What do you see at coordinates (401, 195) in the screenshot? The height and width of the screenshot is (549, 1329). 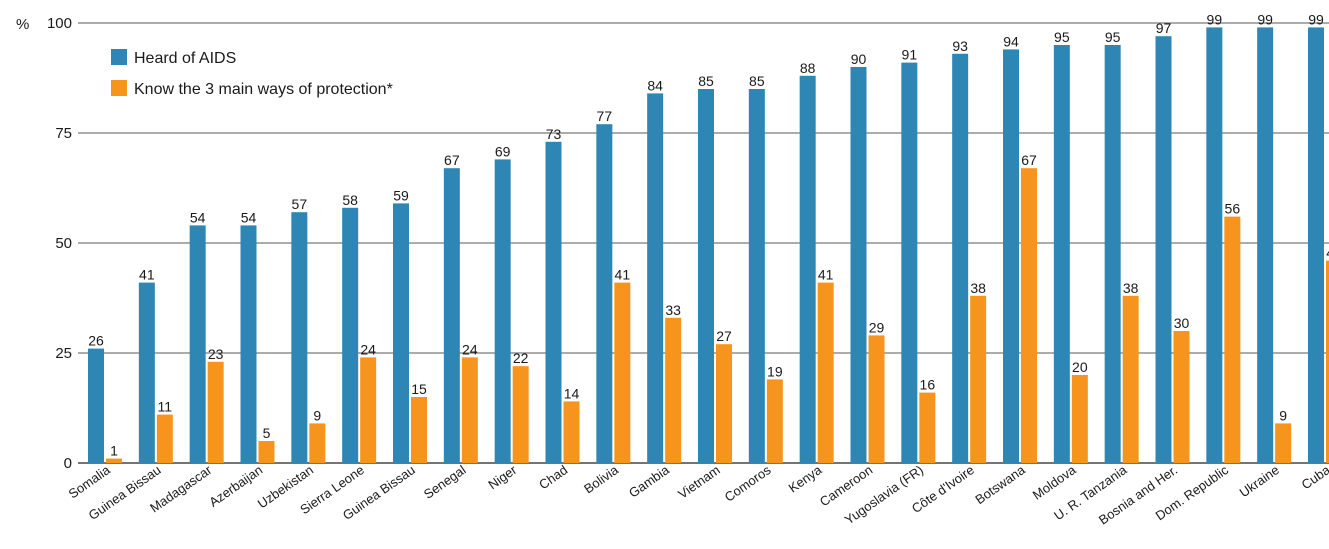 I see `bar-heard-value: 59` at bounding box center [401, 195].